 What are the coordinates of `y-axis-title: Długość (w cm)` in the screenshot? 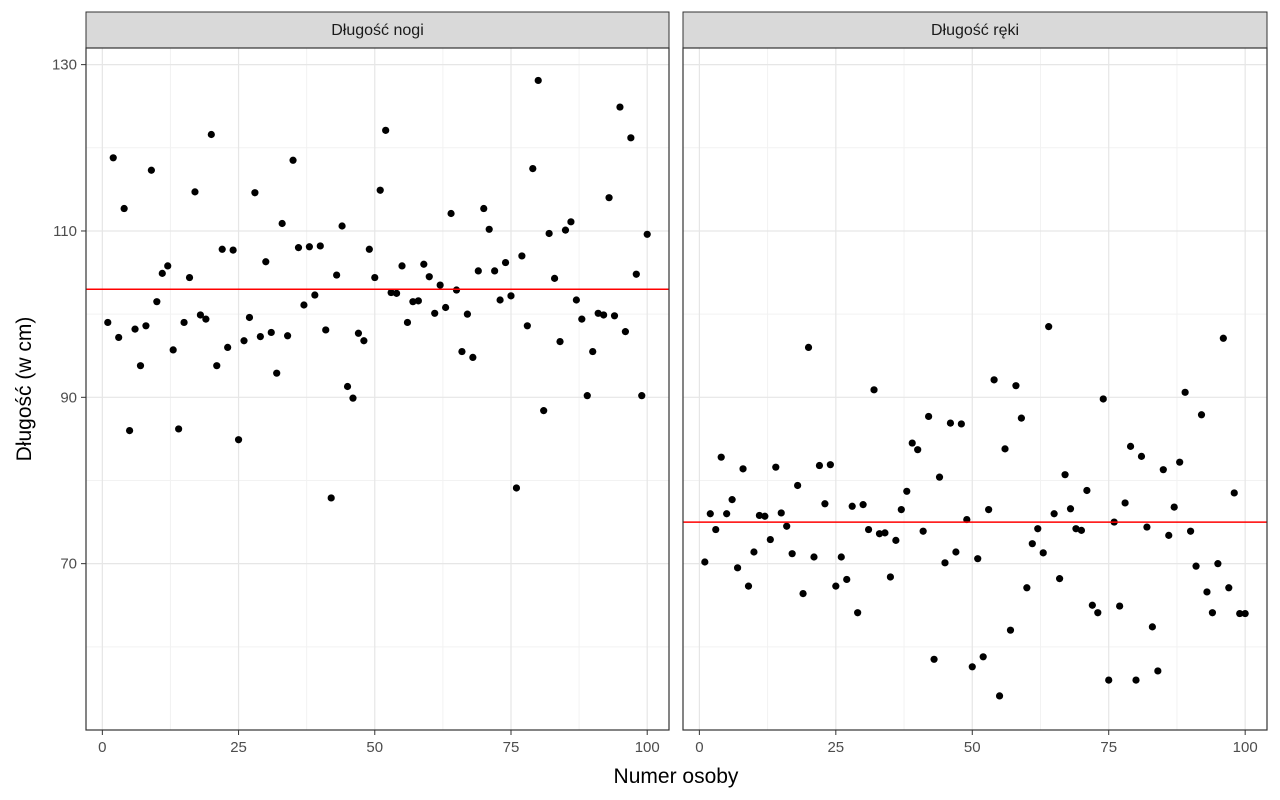 It's located at (24, 389).